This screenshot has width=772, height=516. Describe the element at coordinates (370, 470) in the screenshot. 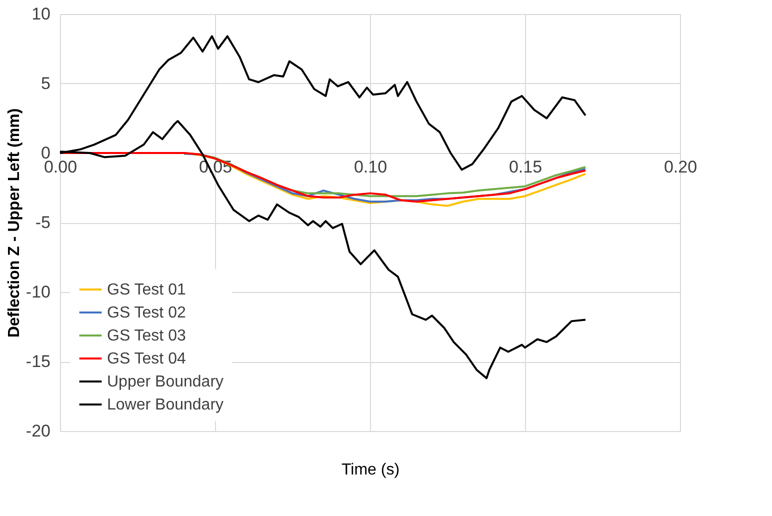

I see `x-axis-title: Time (s)` at that location.